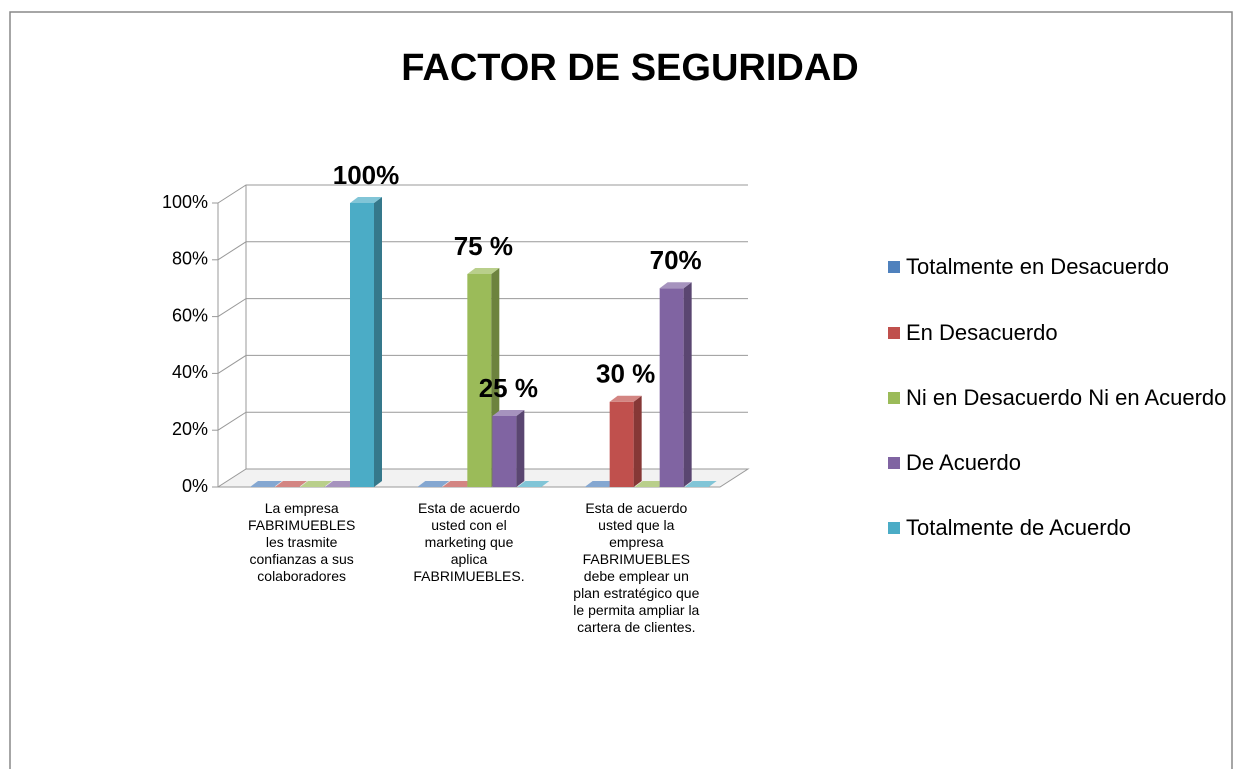  Describe the element at coordinates (190, 315) in the screenshot. I see `y-tick-label: 60%` at that location.